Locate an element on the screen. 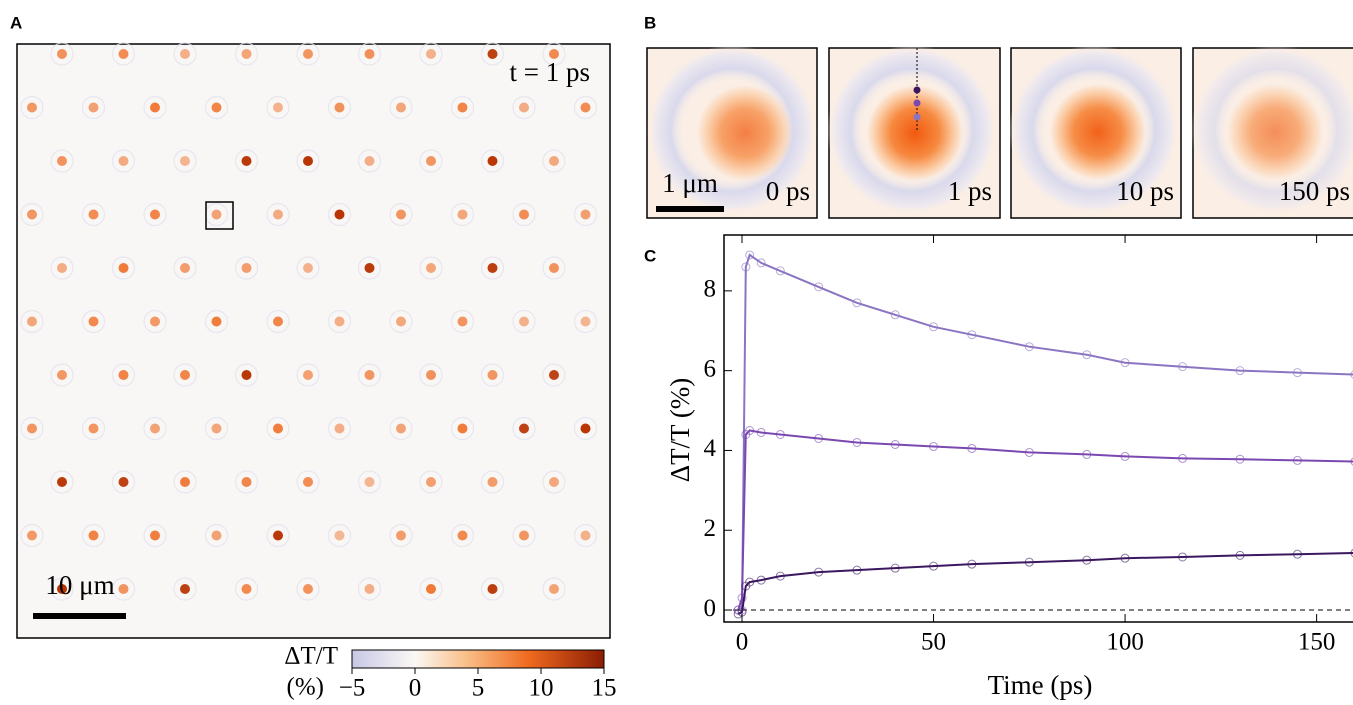 The image size is (1353, 705). x-tick-label: 0 is located at coordinates (742, 642).